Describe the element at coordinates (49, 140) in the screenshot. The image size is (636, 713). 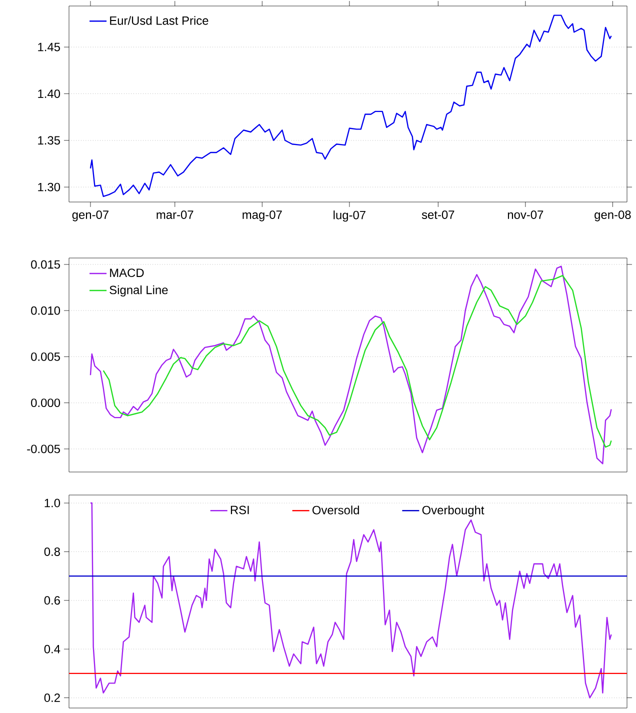
I see `y-tick-label: 1.35` at that location.